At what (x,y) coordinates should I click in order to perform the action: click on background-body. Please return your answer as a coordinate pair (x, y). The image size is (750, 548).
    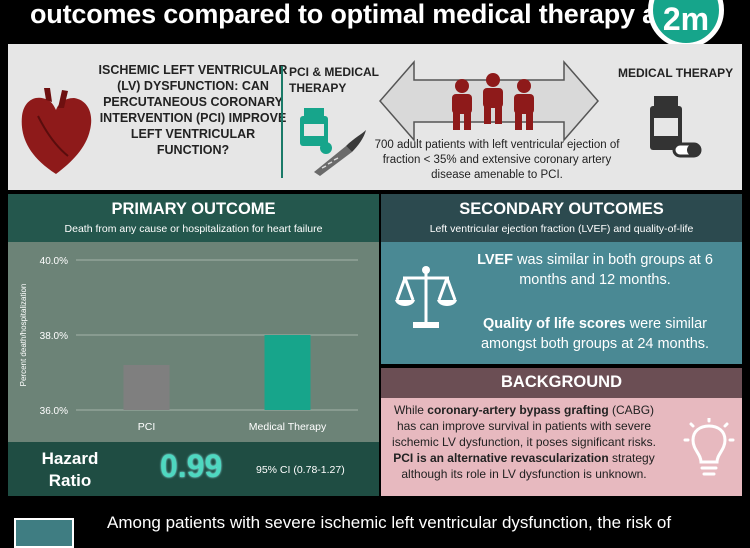
    Looking at the image, I should click on (561, 447).